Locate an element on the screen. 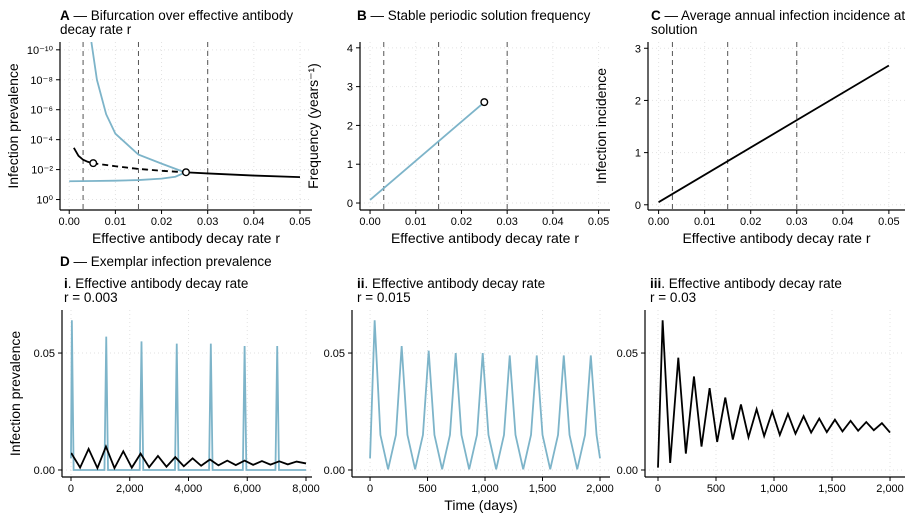  y-tick-label: 4 is located at coordinates (350, 49).